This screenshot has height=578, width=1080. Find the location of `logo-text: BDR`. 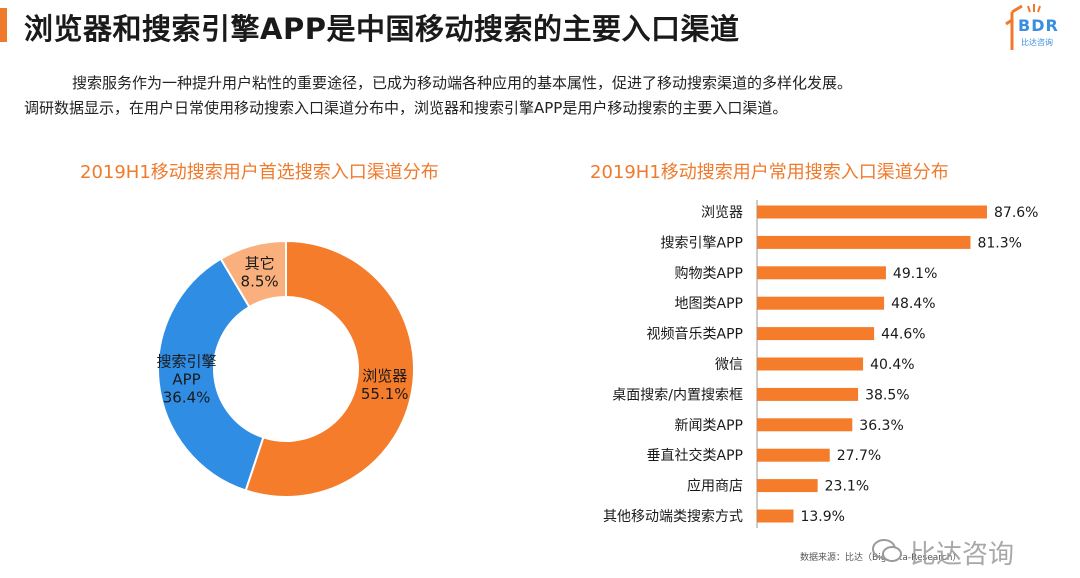

logo-text: BDR is located at coordinates (1038, 25).